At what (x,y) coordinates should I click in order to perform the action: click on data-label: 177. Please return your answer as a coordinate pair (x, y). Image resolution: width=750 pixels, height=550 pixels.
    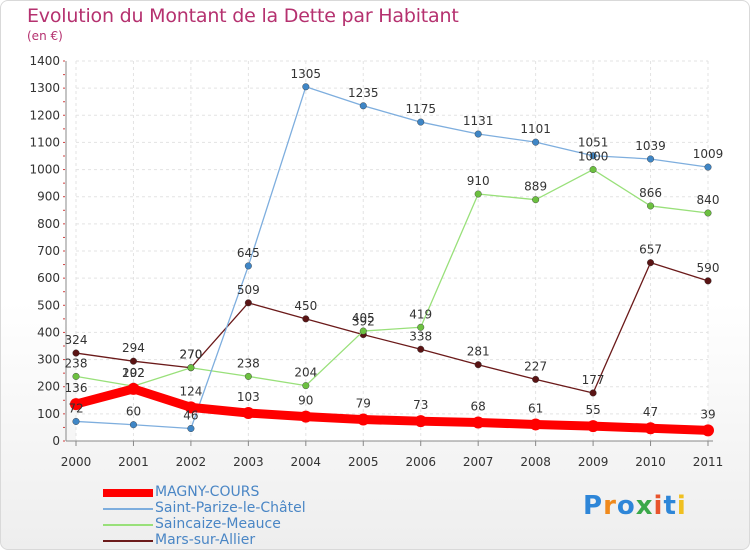
    Looking at the image, I should click on (593, 380).